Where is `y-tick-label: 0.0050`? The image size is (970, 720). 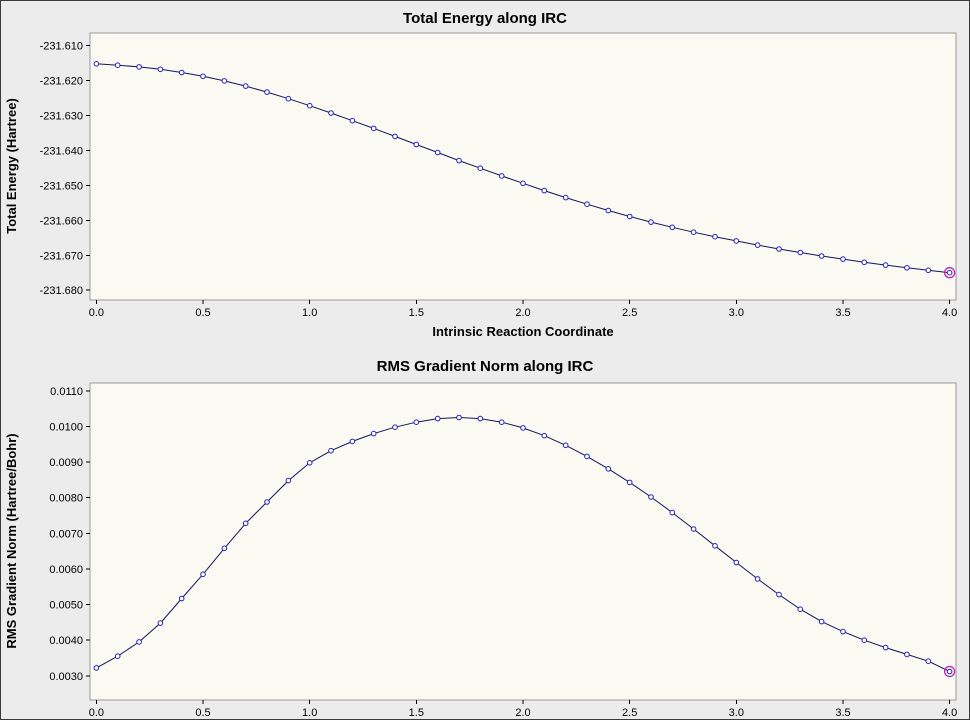 y-tick-label: 0.0050 is located at coordinates (66, 606).